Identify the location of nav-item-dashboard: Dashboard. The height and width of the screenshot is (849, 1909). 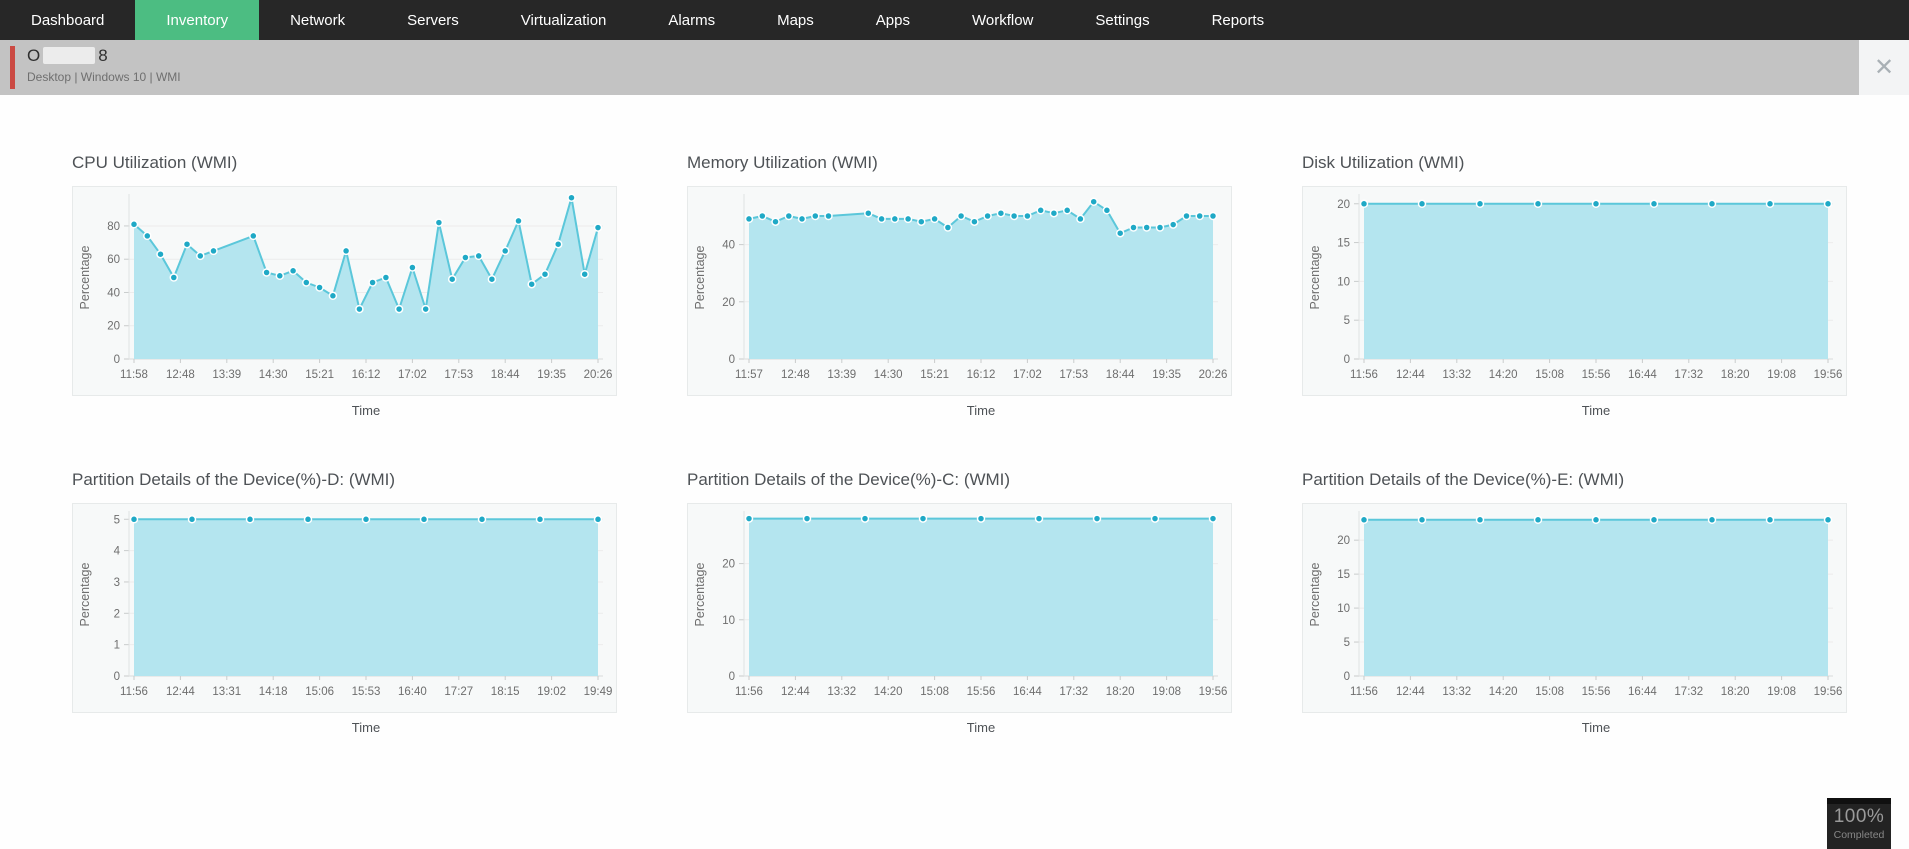
(68, 20).